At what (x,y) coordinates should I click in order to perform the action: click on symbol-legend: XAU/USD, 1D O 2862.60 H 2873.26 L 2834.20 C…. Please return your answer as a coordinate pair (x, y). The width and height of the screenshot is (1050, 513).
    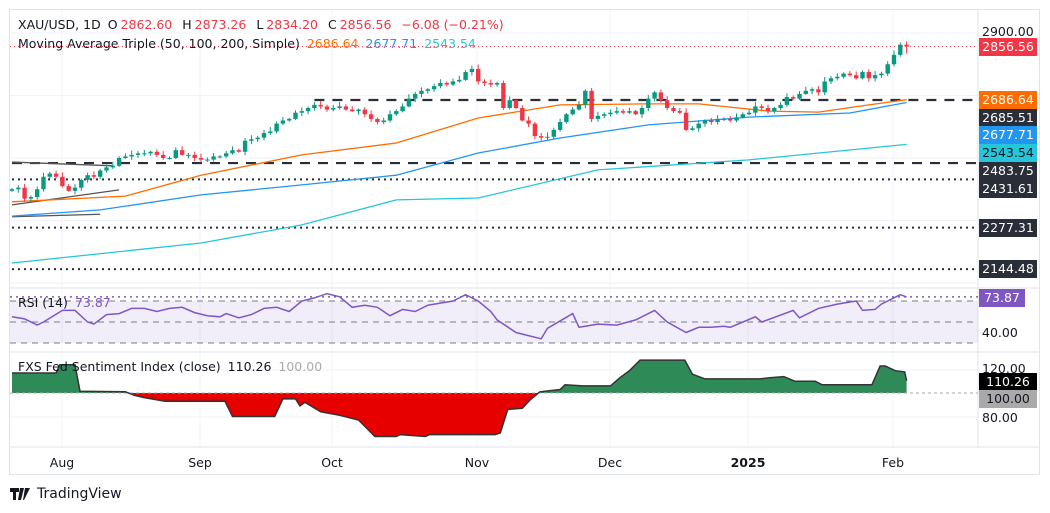
    Looking at the image, I should click on (262, 24).